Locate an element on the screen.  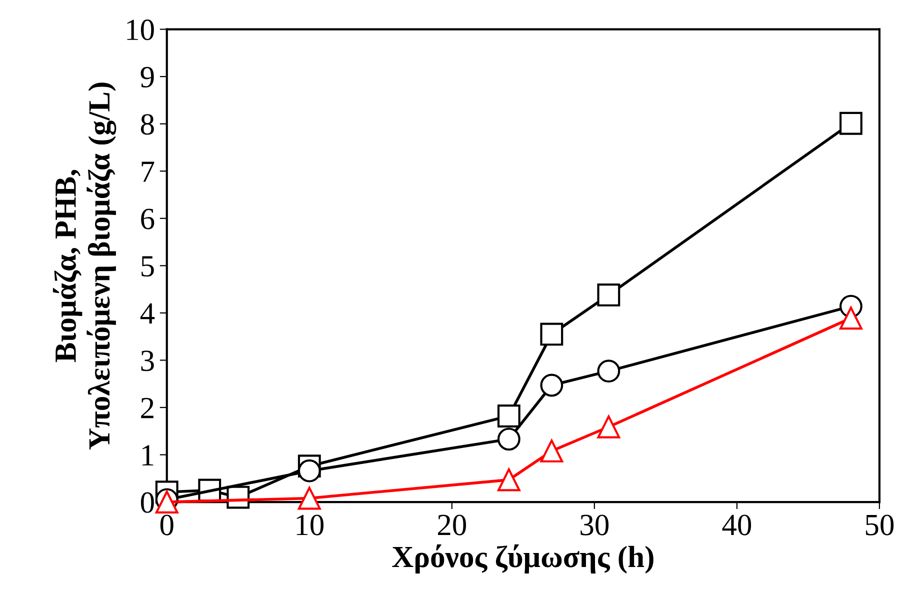
x-axis-title: Χρόνος ζύμωσης (h) is located at coordinates (523, 559).